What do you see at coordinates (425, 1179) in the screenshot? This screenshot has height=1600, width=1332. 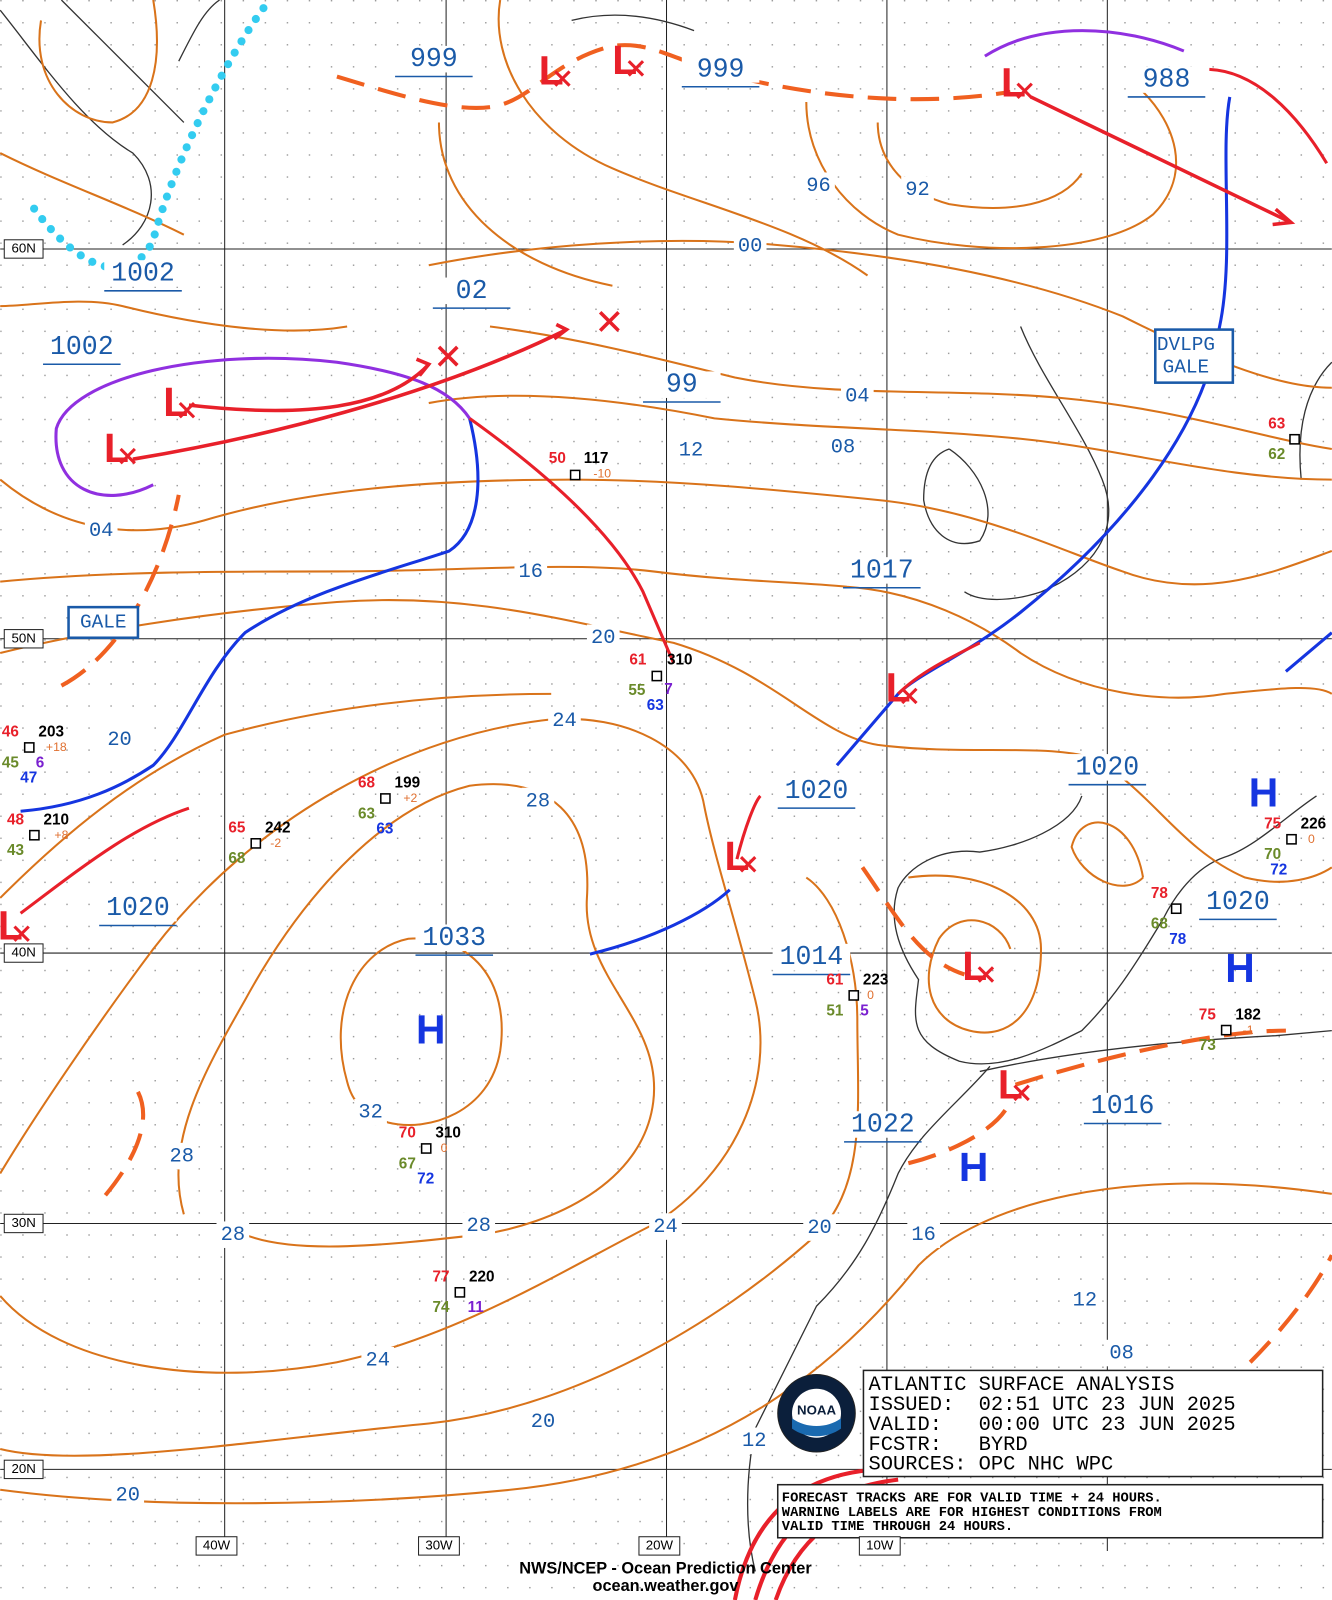 I see `station-value: 72` at bounding box center [425, 1179].